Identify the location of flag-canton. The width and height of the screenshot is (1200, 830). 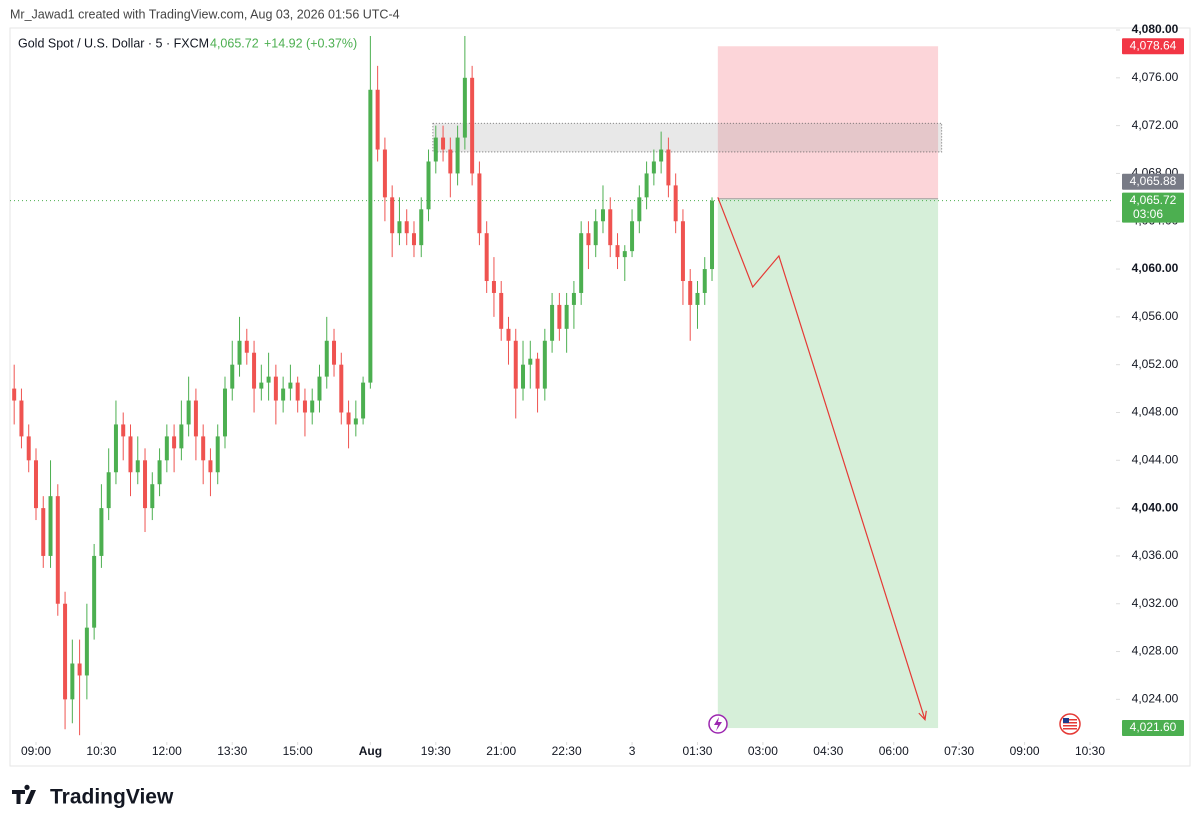
(1066, 720).